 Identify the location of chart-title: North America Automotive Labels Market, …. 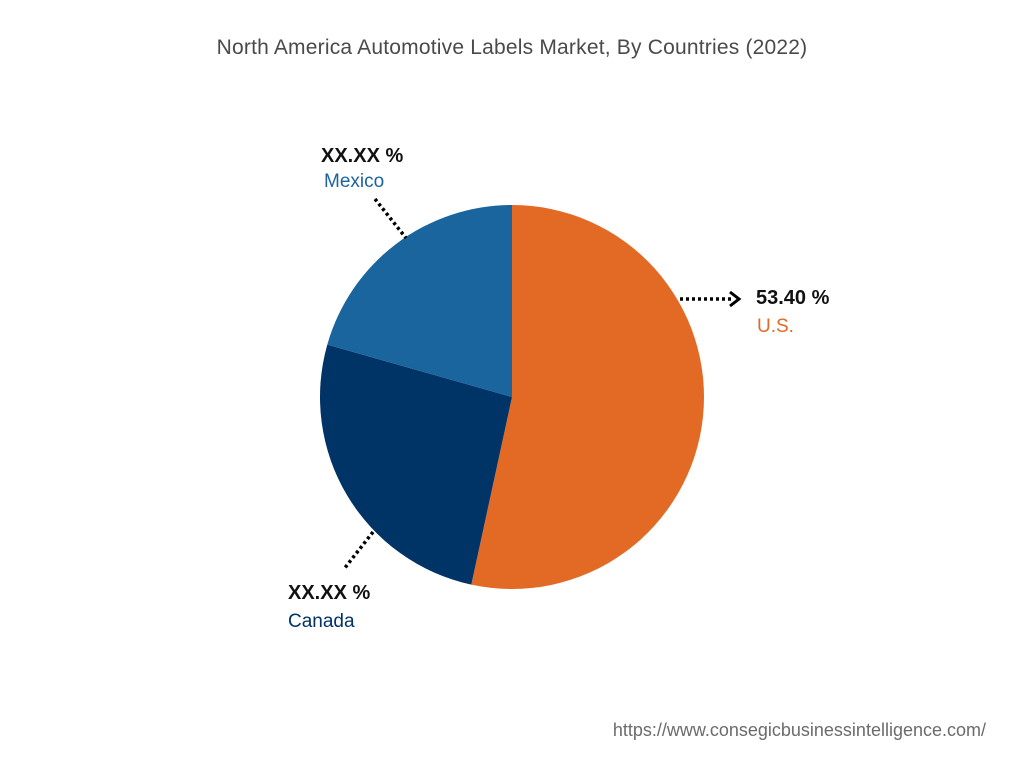
(512, 47).